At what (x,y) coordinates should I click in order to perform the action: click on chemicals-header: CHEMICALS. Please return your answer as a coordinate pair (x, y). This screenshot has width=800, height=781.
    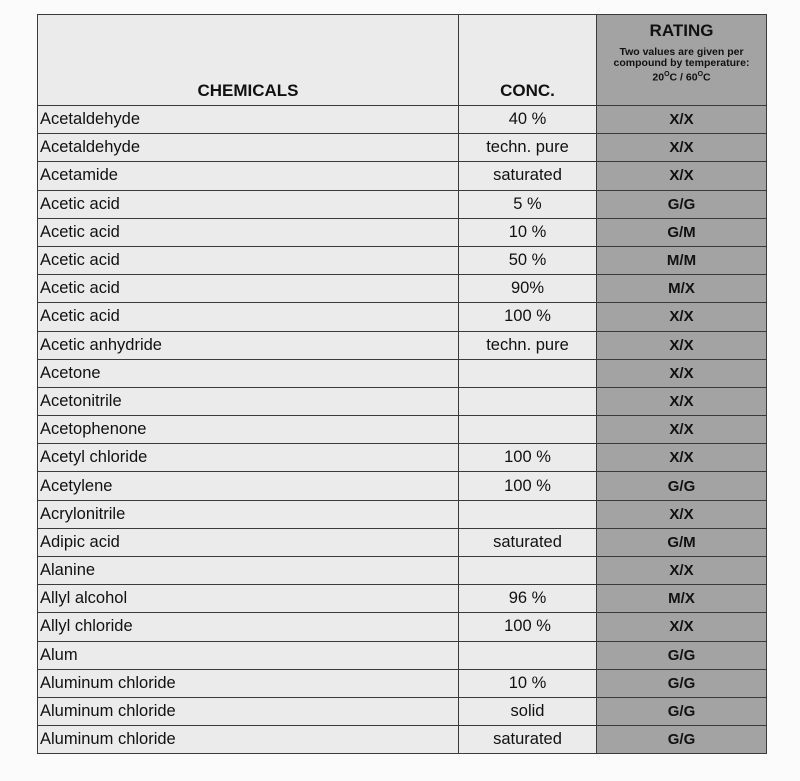
    Looking at the image, I should click on (248, 60).